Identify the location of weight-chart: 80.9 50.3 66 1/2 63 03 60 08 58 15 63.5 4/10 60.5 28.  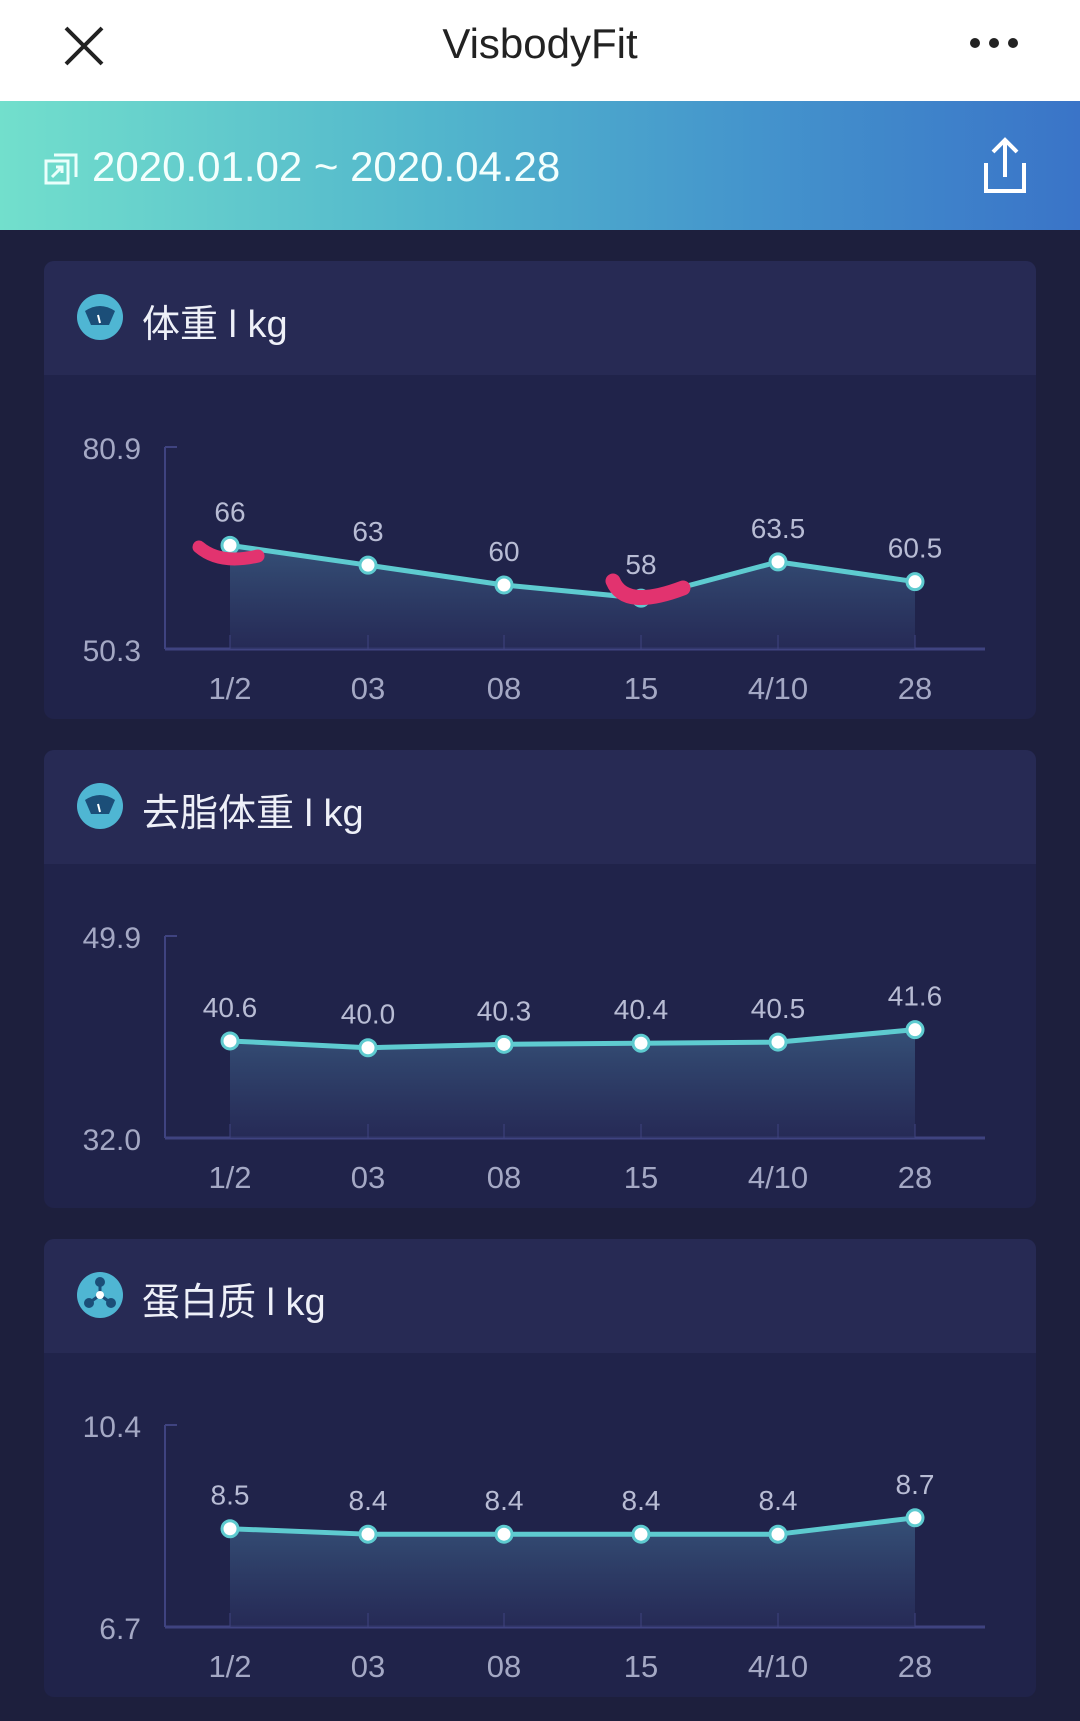
(534, 569).